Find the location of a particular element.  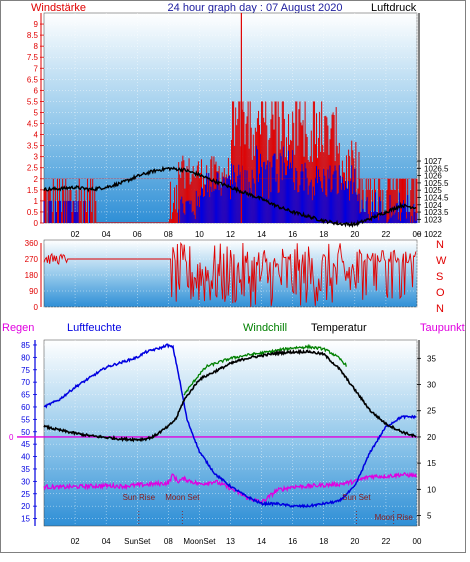

compass-label: W is located at coordinates (441, 261).